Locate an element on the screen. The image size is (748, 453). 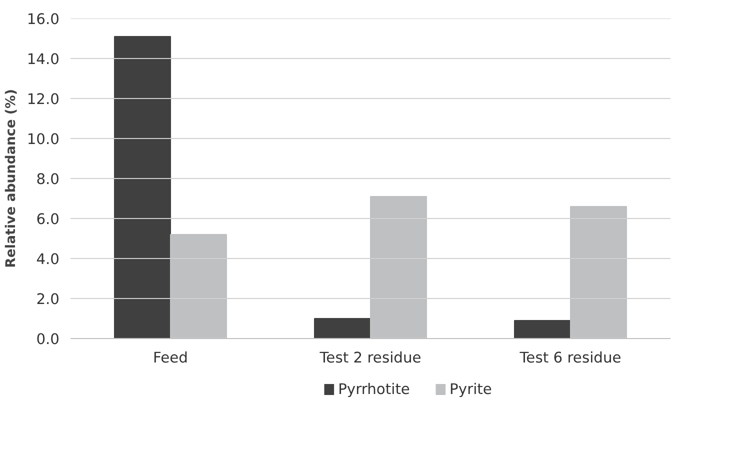
y-tick-label: 6.0 is located at coordinates (48, 219).